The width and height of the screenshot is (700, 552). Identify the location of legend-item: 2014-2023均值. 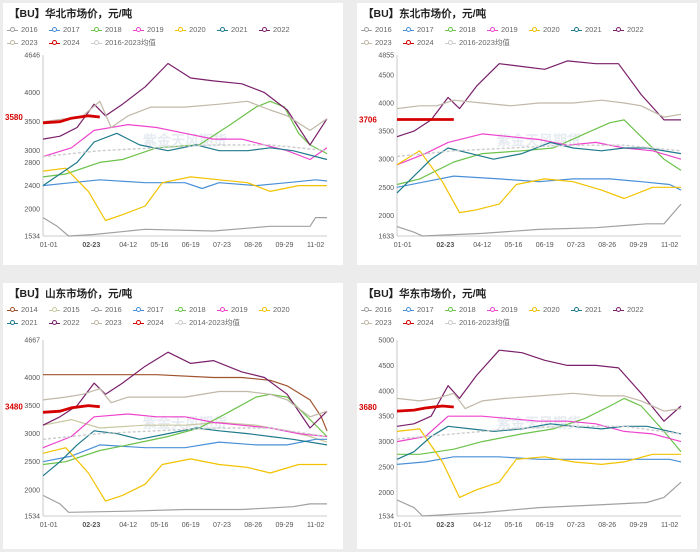
(214, 322).